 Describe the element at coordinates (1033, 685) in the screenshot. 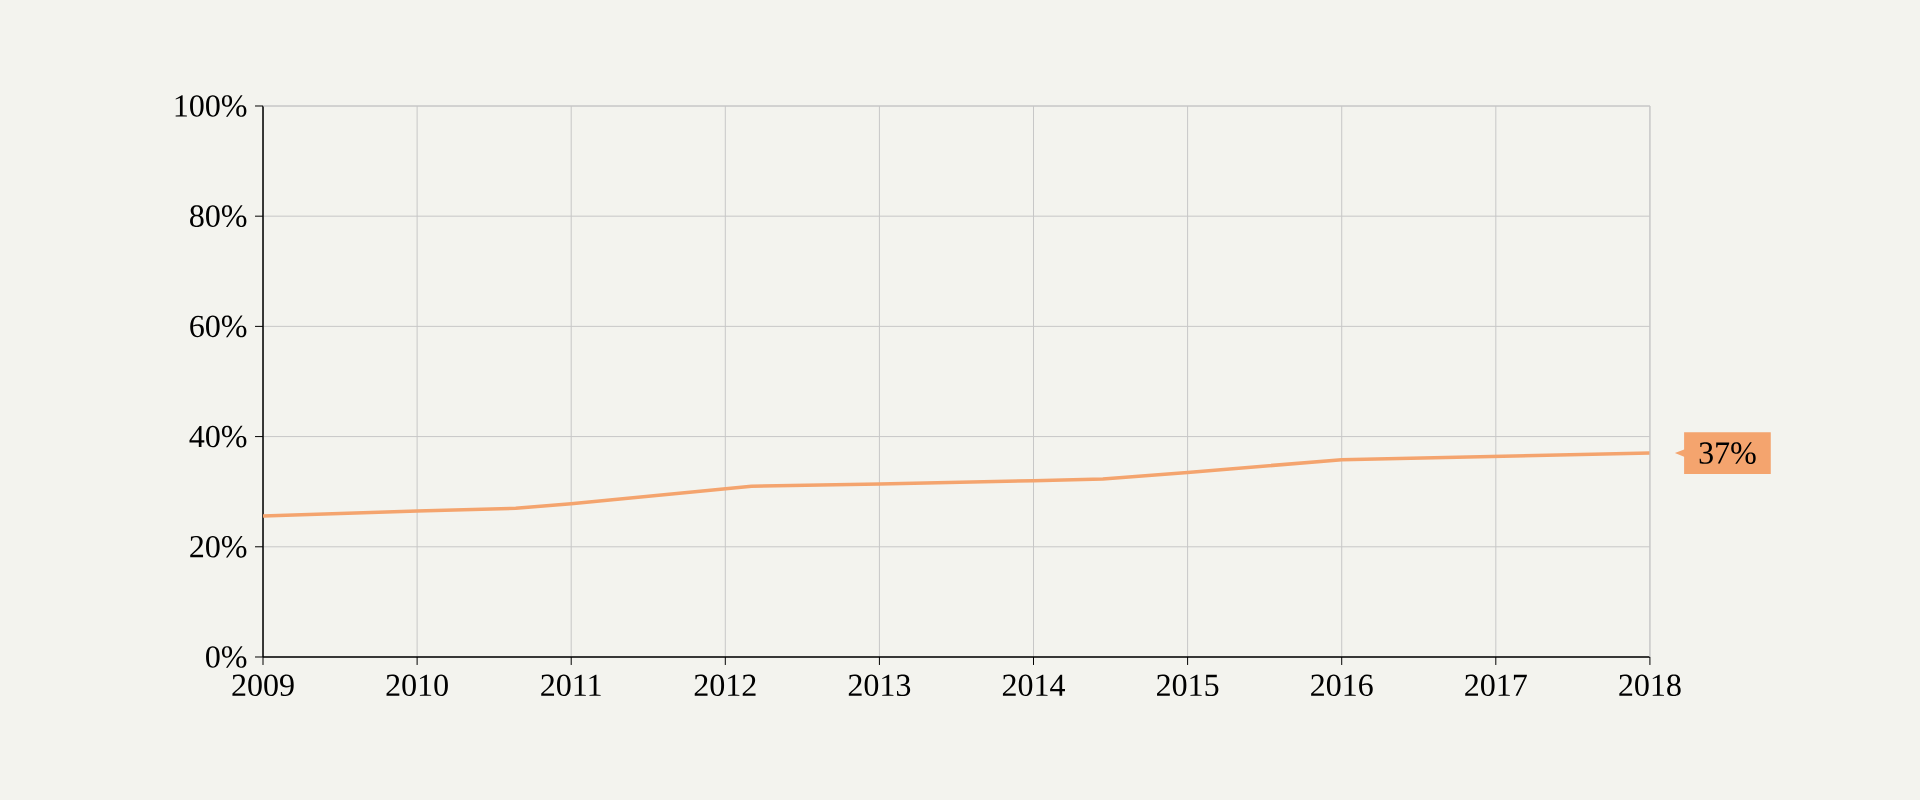

I see `x-tick-label: 2014` at that location.